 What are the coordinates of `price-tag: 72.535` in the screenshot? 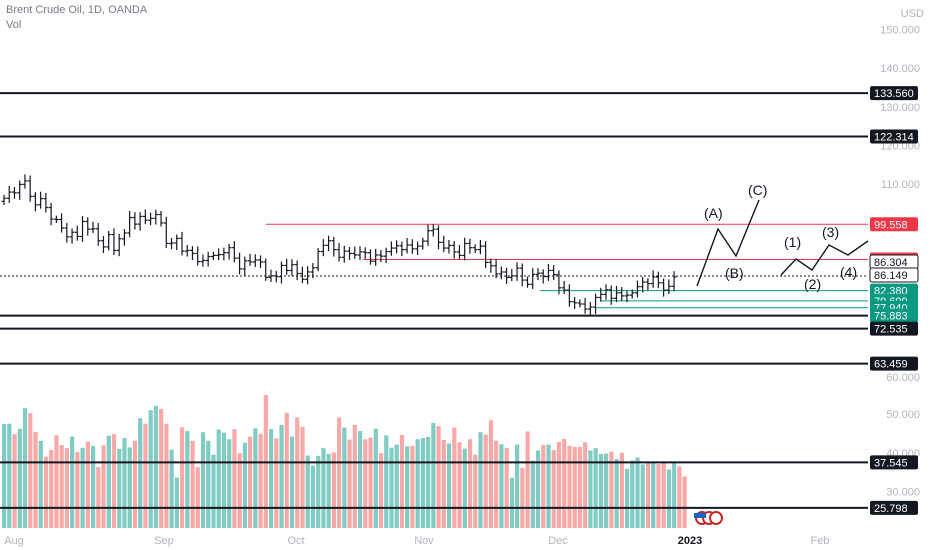 It's located at (894, 328).